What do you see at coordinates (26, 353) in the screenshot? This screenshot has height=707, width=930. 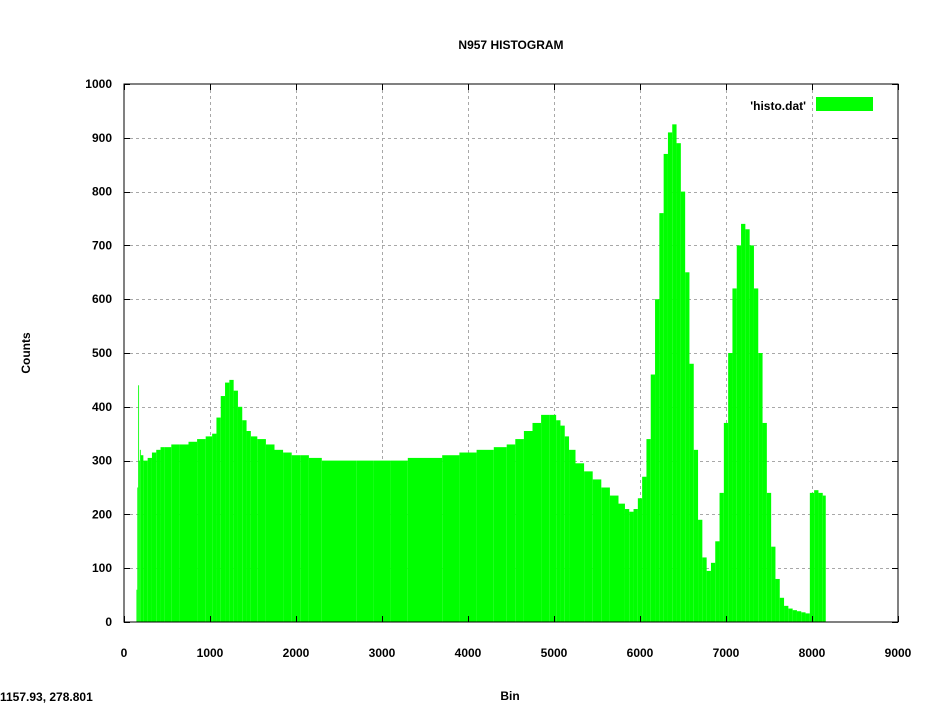 I see `y-axis-label: Counts` at bounding box center [26, 353].